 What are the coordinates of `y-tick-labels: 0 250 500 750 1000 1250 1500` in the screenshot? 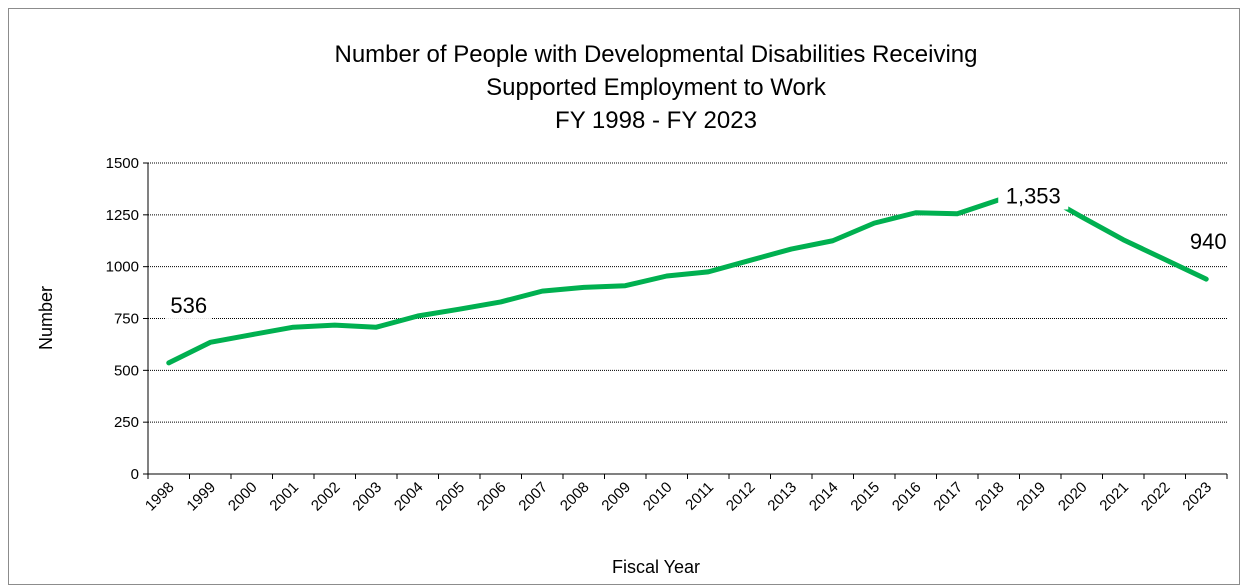 It's located at (122, 319).